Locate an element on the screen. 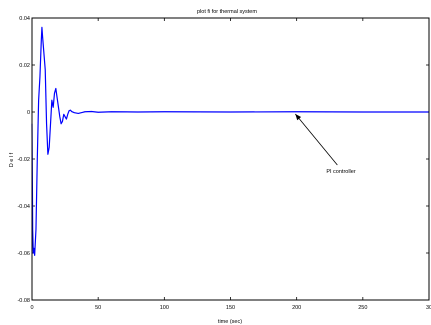  x-axis-label: time (sec) is located at coordinates (230, 322).